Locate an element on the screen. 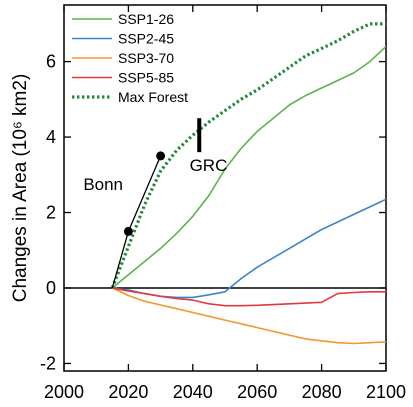 This screenshot has height=407, width=413. legend-label-ssp3-70: SSP3-70 is located at coordinates (146, 58).